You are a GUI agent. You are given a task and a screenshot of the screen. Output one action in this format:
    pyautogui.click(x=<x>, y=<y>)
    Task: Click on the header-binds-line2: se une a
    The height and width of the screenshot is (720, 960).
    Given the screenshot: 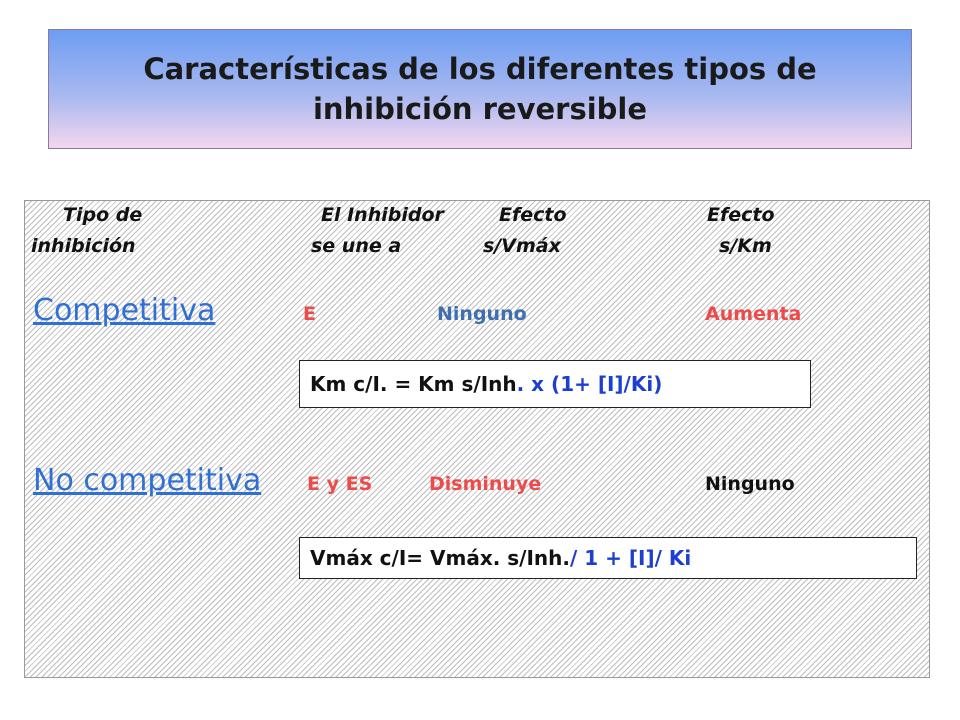 What is the action you would take?
    pyautogui.click(x=356, y=246)
    